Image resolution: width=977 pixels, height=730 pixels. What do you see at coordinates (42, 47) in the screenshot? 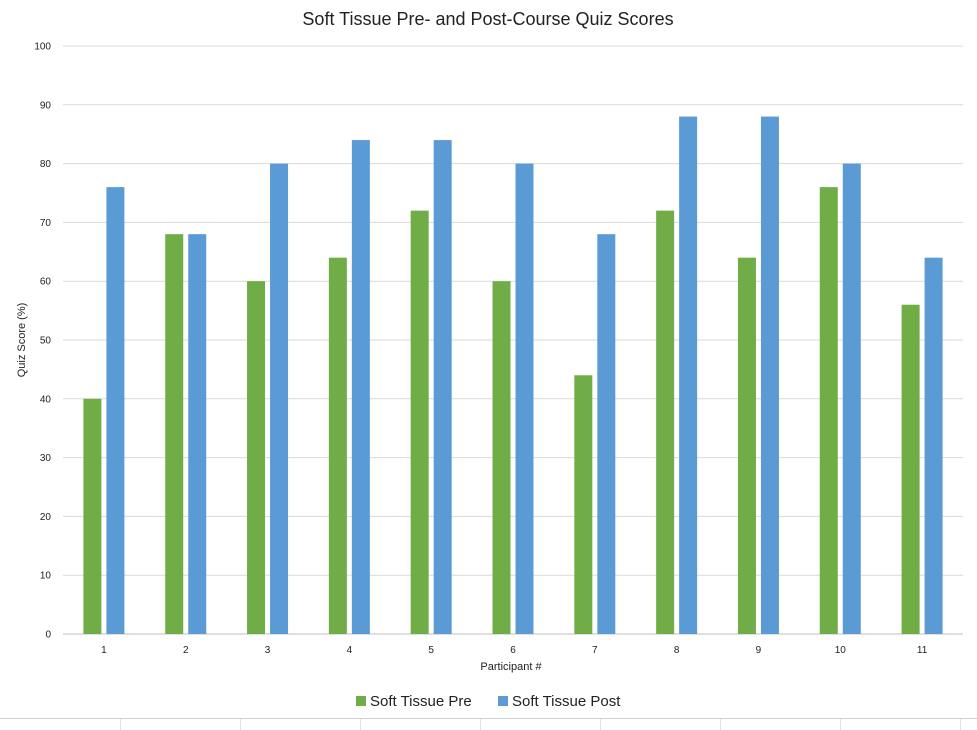
I see `y-tick-label: 100` at bounding box center [42, 47].